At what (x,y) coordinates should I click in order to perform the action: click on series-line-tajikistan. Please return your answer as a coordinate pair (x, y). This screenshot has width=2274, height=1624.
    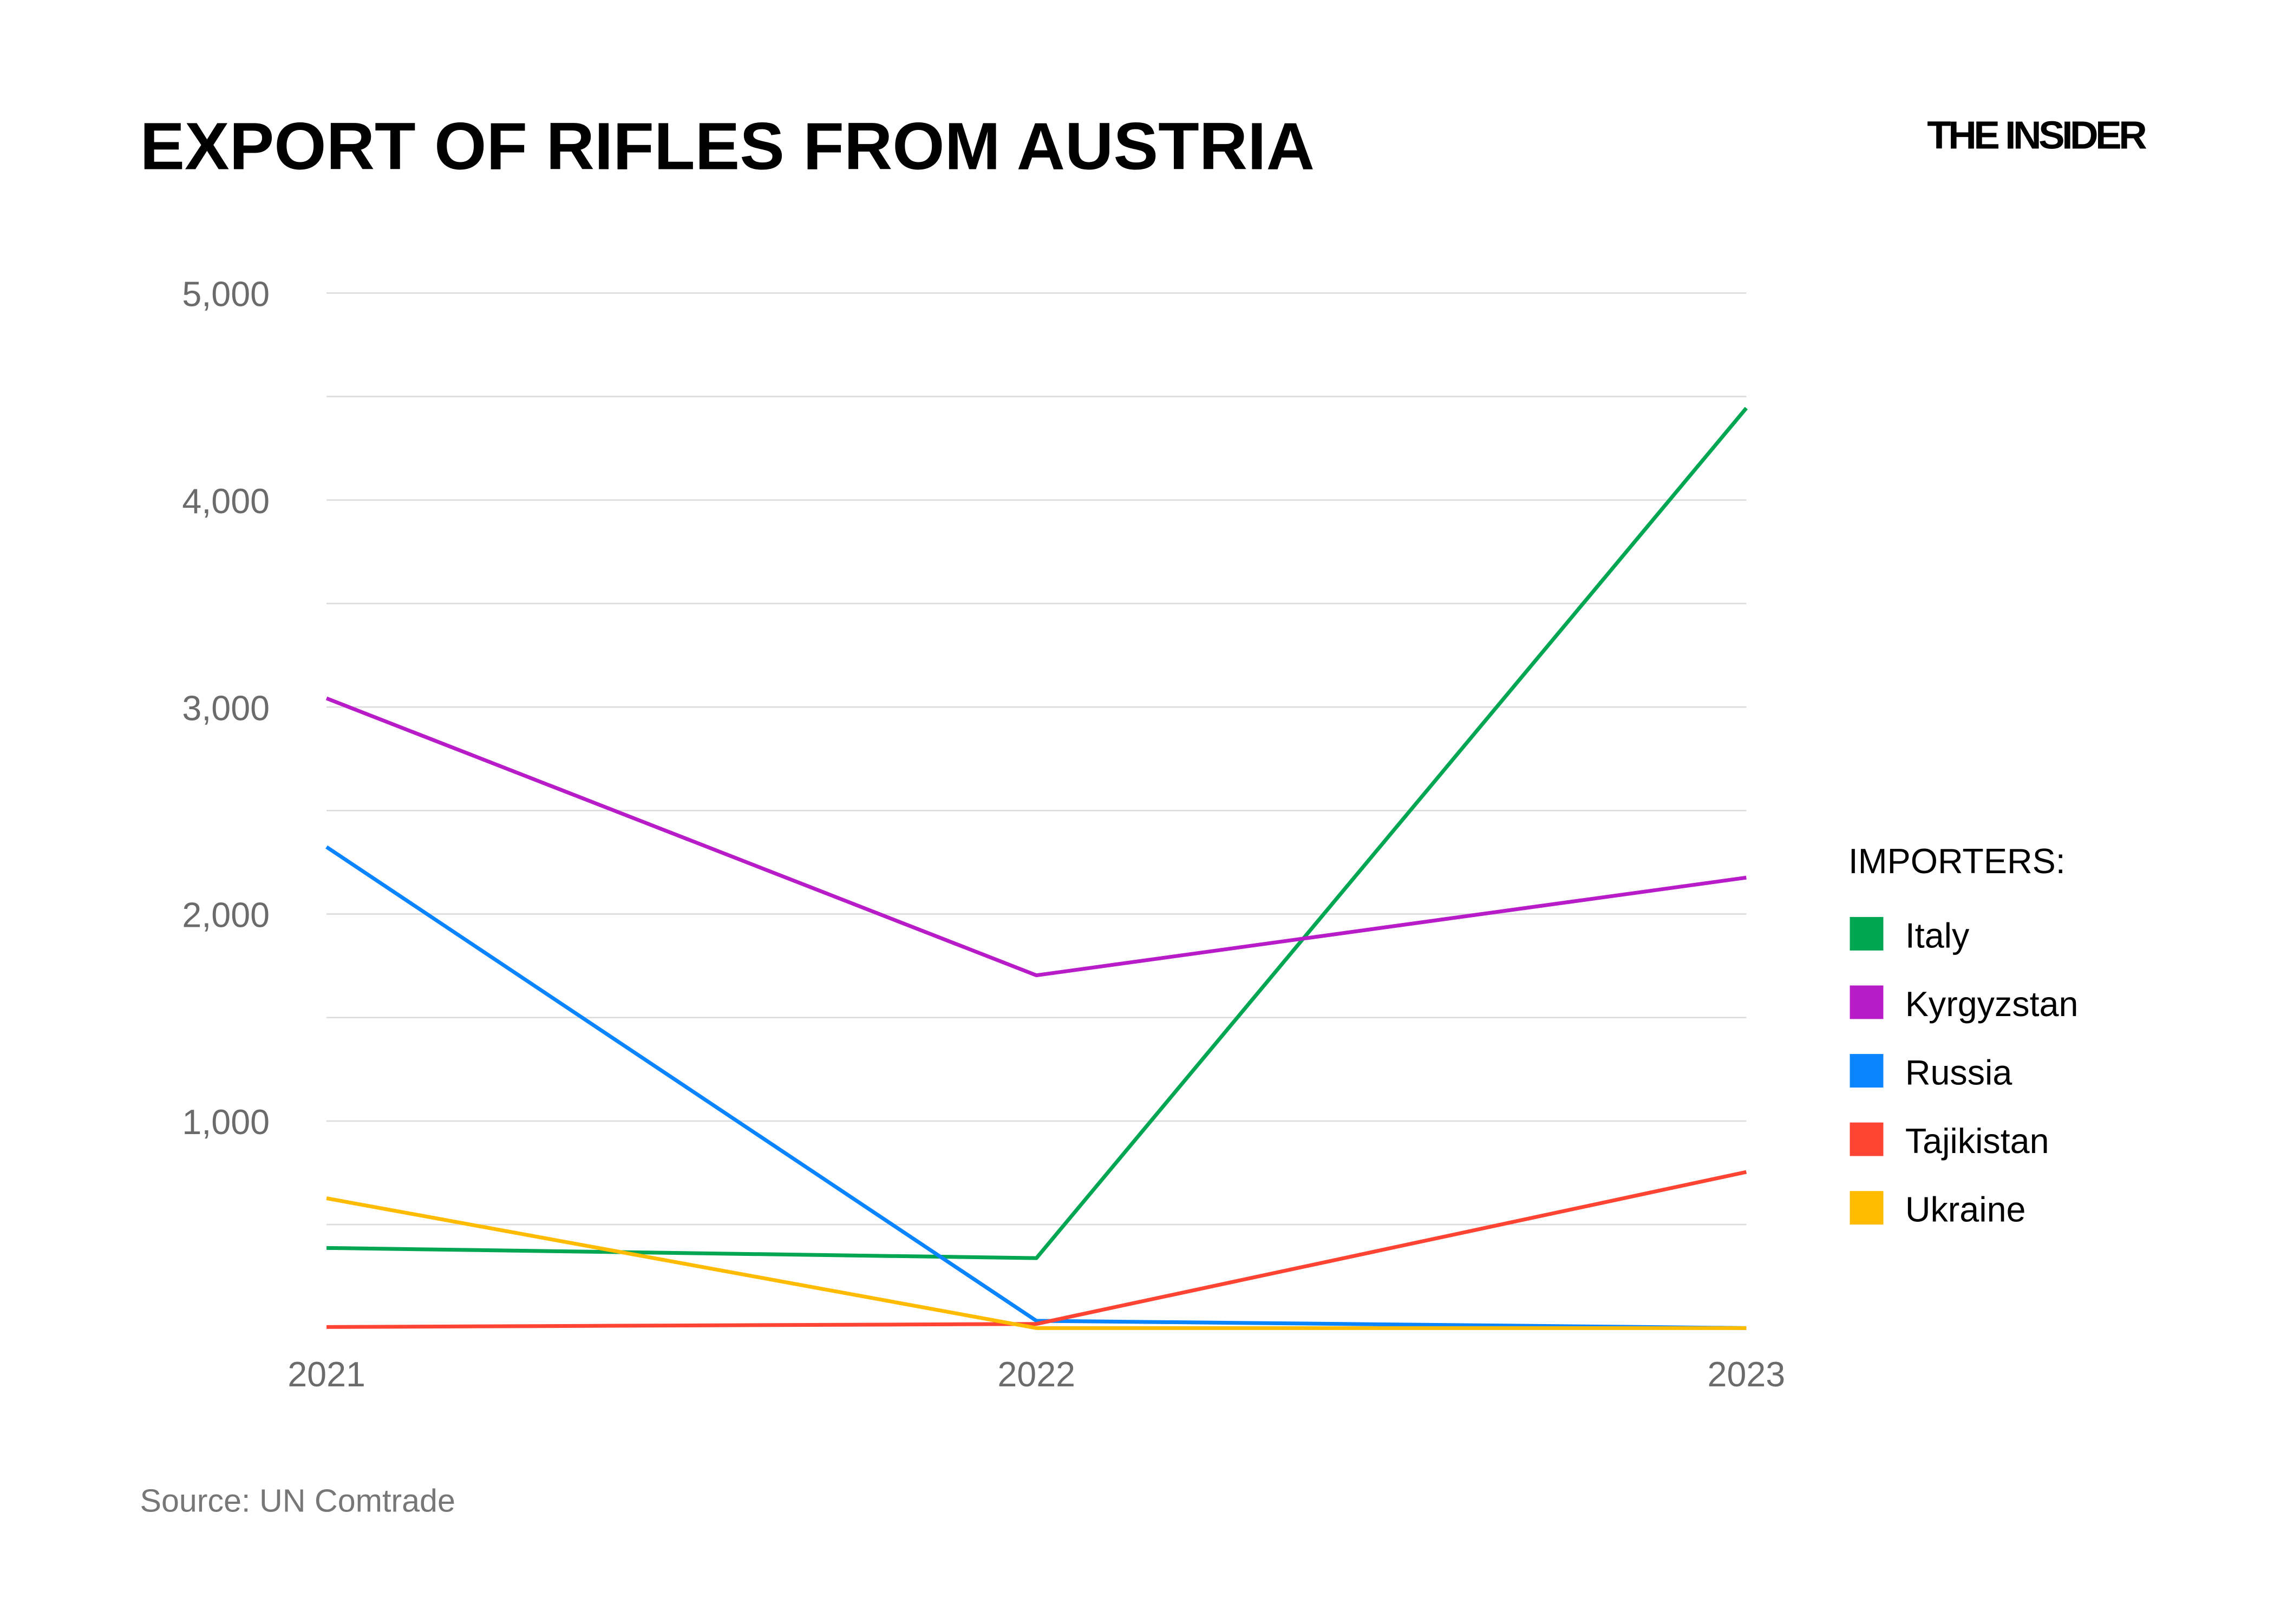
    Looking at the image, I should click on (1037, 1249).